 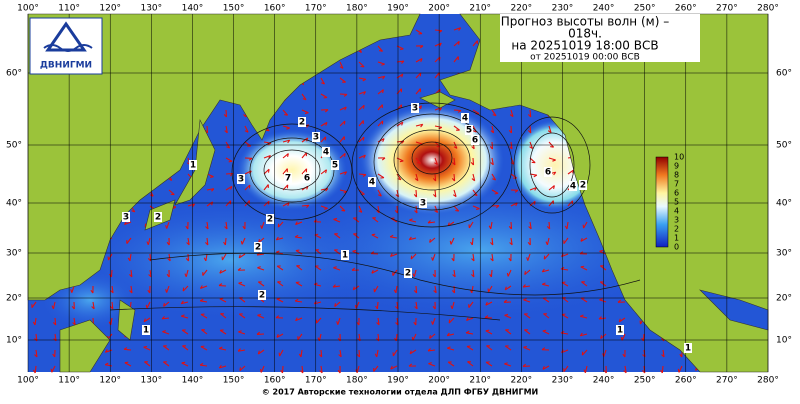 What do you see at coordinates (620, 331) in the screenshot?
I see `contour-label: 1` at bounding box center [620, 331].